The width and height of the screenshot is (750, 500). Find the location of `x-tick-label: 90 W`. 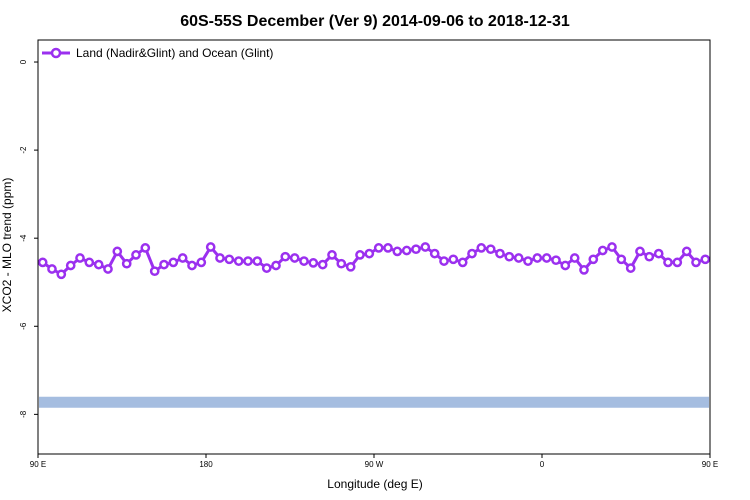

x-tick-label: 90 W is located at coordinates (374, 464).